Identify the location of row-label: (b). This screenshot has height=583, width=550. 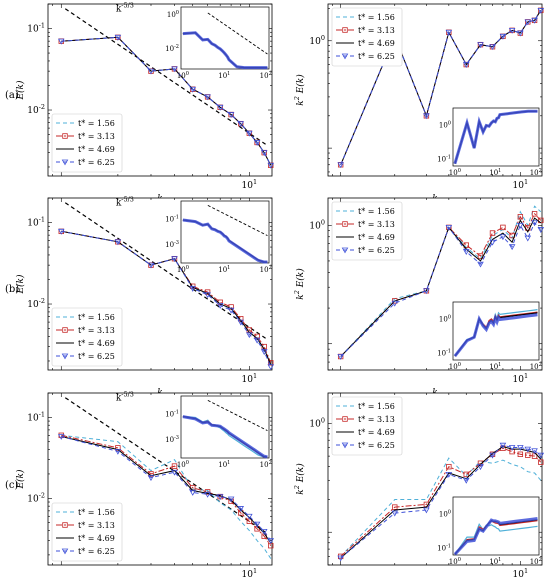
(12, 289).